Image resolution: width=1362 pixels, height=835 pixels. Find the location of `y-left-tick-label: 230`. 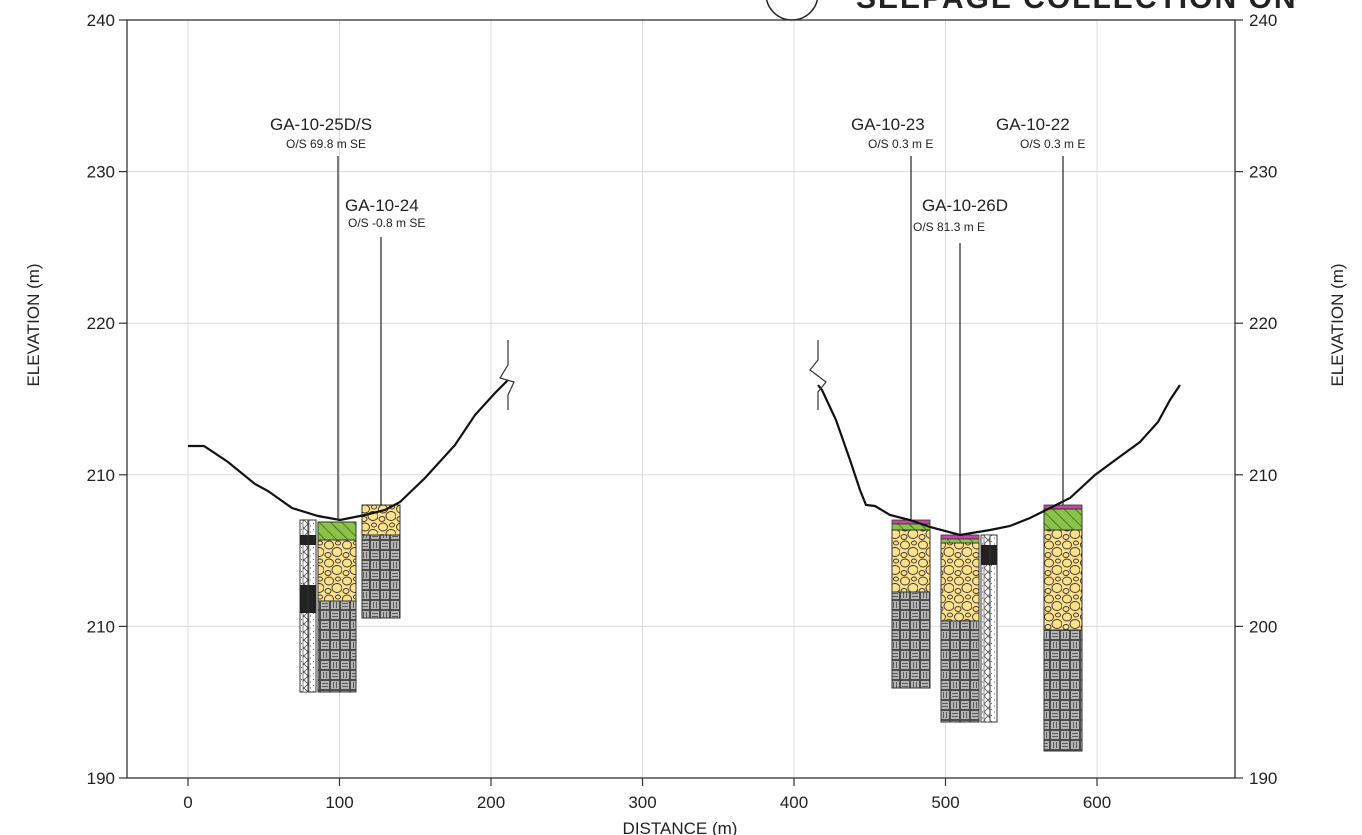

y-left-tick-label: 230 is located at coordinates (101, 172).